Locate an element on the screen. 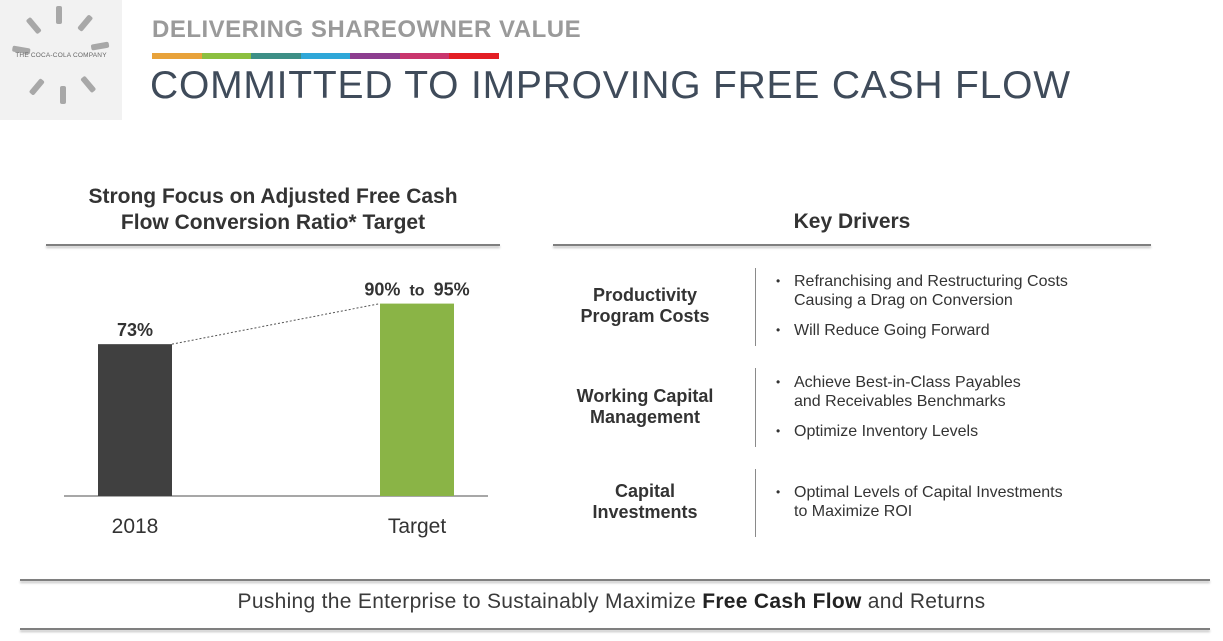  logo-bottles-icon is located at coordinates (61, 55).